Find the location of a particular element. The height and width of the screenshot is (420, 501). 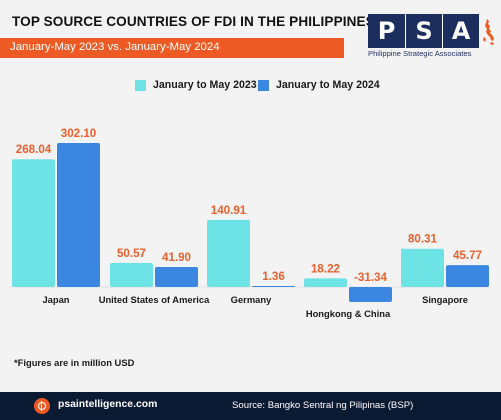

data-label-hongkong-china-2023: 18.22 is located at coordinates (325, 268).